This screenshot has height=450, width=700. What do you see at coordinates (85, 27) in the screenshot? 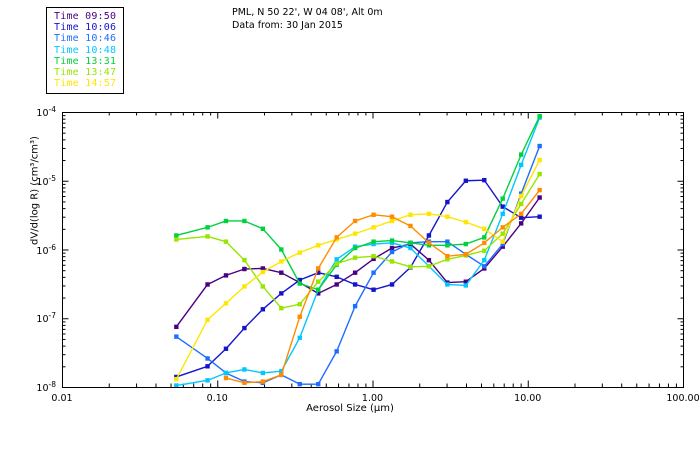
I see `legend-item-1: Time 10:06` at bounding box center [85, 27].